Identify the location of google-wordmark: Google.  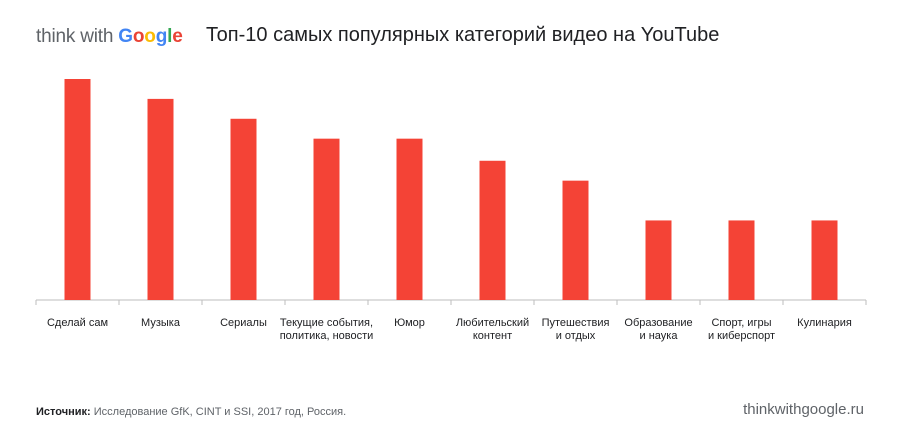
(150, 36).